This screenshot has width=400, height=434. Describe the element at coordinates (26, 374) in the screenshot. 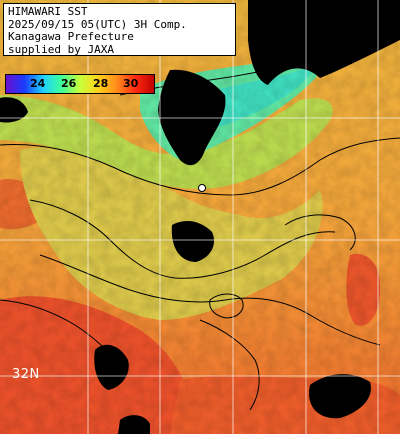

I see `latitude-label: 32N` at that location.